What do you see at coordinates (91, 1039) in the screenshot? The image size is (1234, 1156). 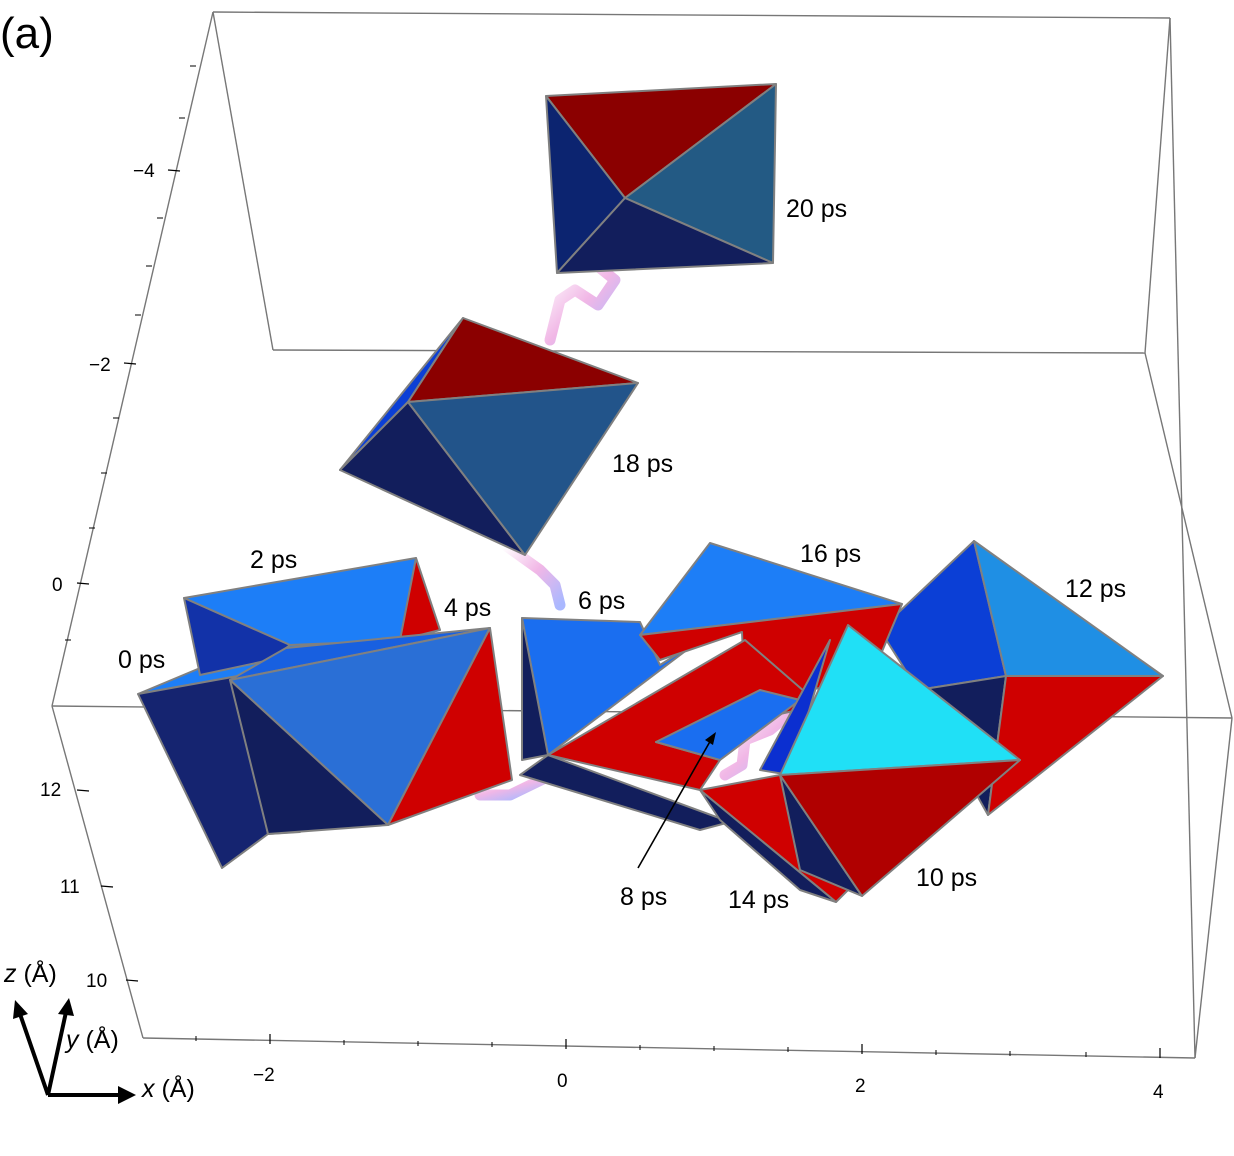 I see `y-axis-title: y (Å)` at bounding box center [91, 1039].